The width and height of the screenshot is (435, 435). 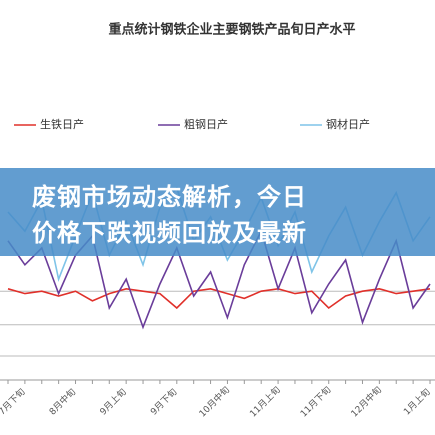 I want to click on x-tick-label: 9月上旬, so click(x=113, y=402).